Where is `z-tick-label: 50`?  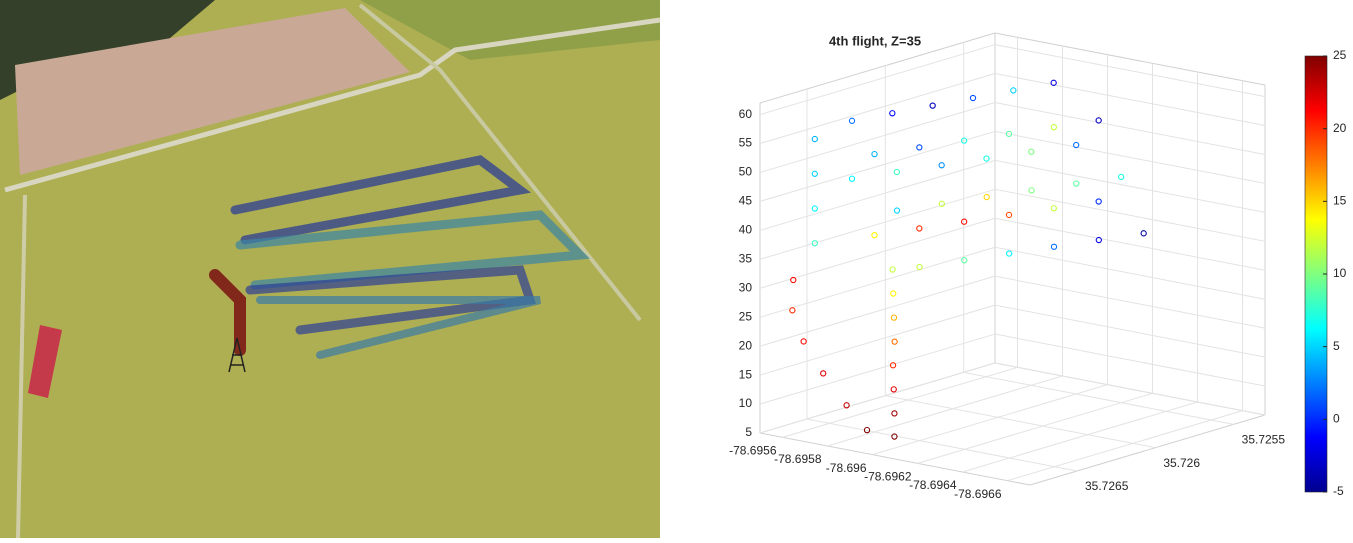
z-tick-label: 50 is located at coordinates (746, 172).